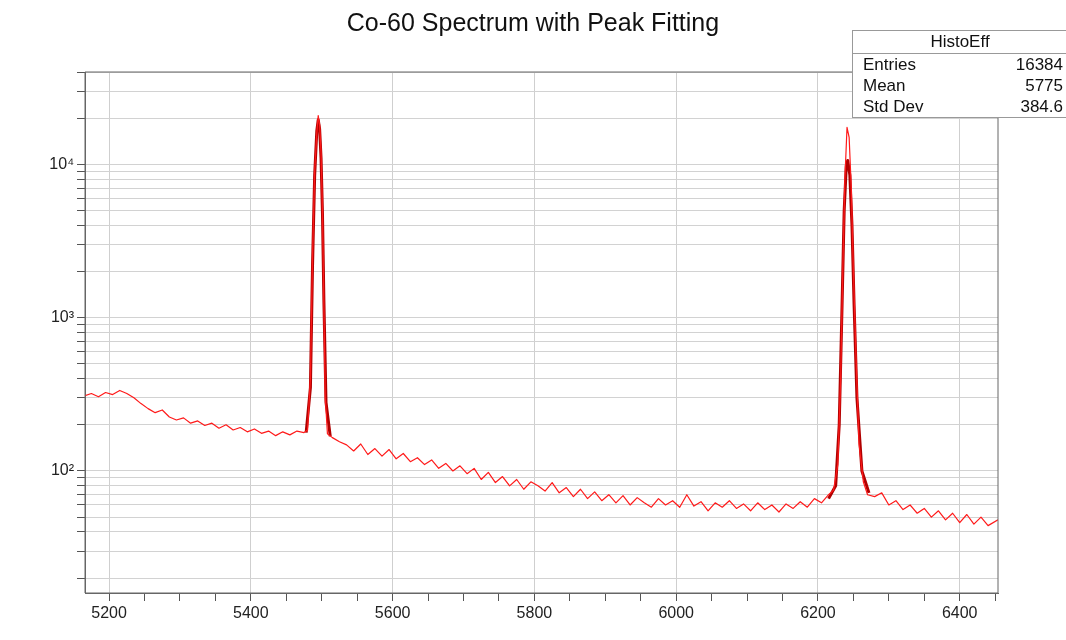  I want to click on annotation: Mean, so click(884, 85).